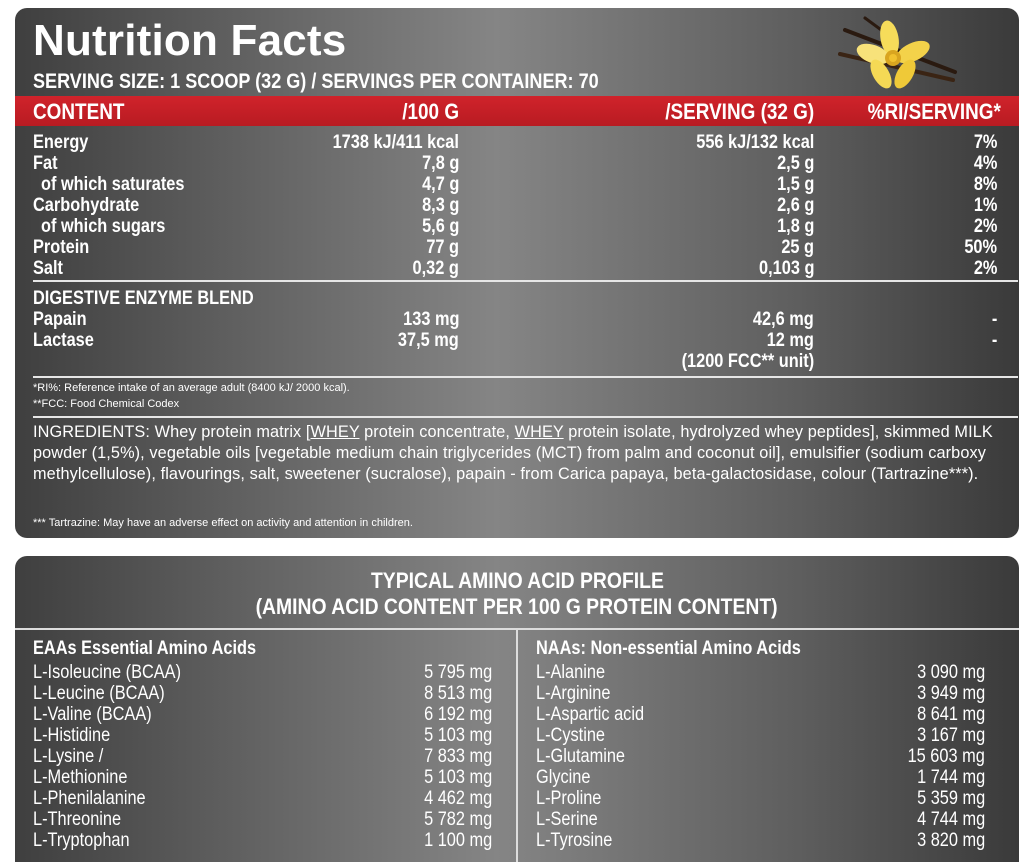  I want to click on nutrient-per-serving: 556 kJ/132 kcal, so click(754, 142).